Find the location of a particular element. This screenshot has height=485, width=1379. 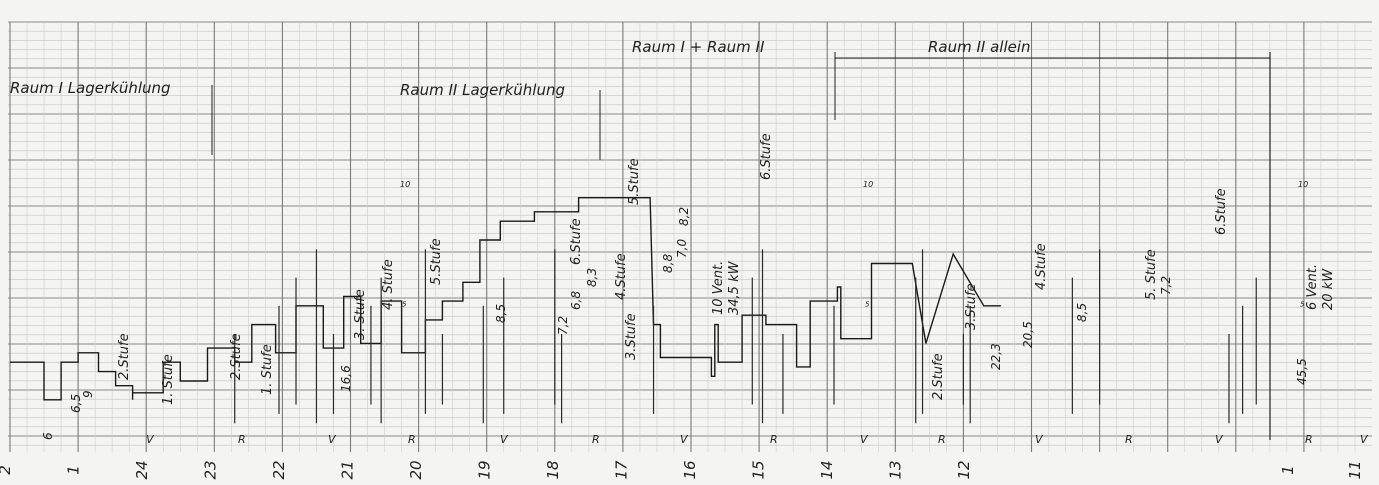

stage-label: 4. Stufe is located at coordinates (388, 284).